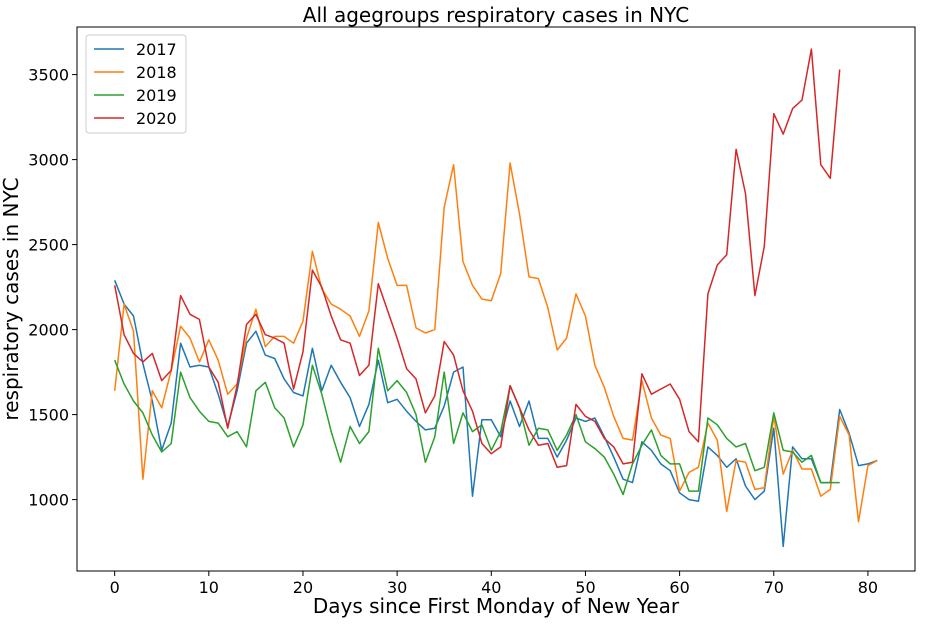  I want to click on x-tick-label: 10, so click(209, 587).